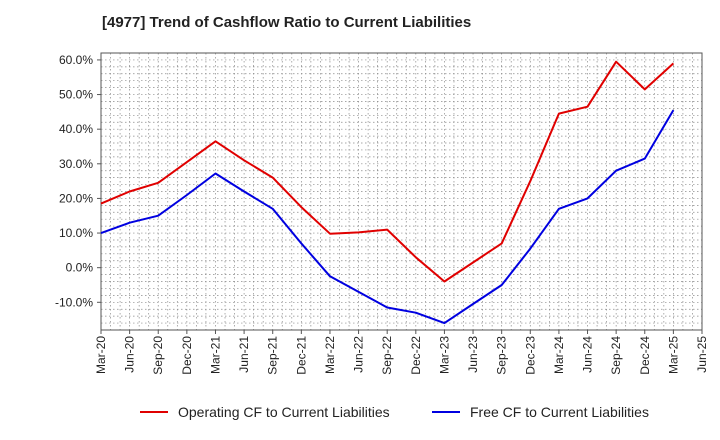 The image size is (720, 440). I want to click on x-tick-label: Dec-24, so click(645, 355).